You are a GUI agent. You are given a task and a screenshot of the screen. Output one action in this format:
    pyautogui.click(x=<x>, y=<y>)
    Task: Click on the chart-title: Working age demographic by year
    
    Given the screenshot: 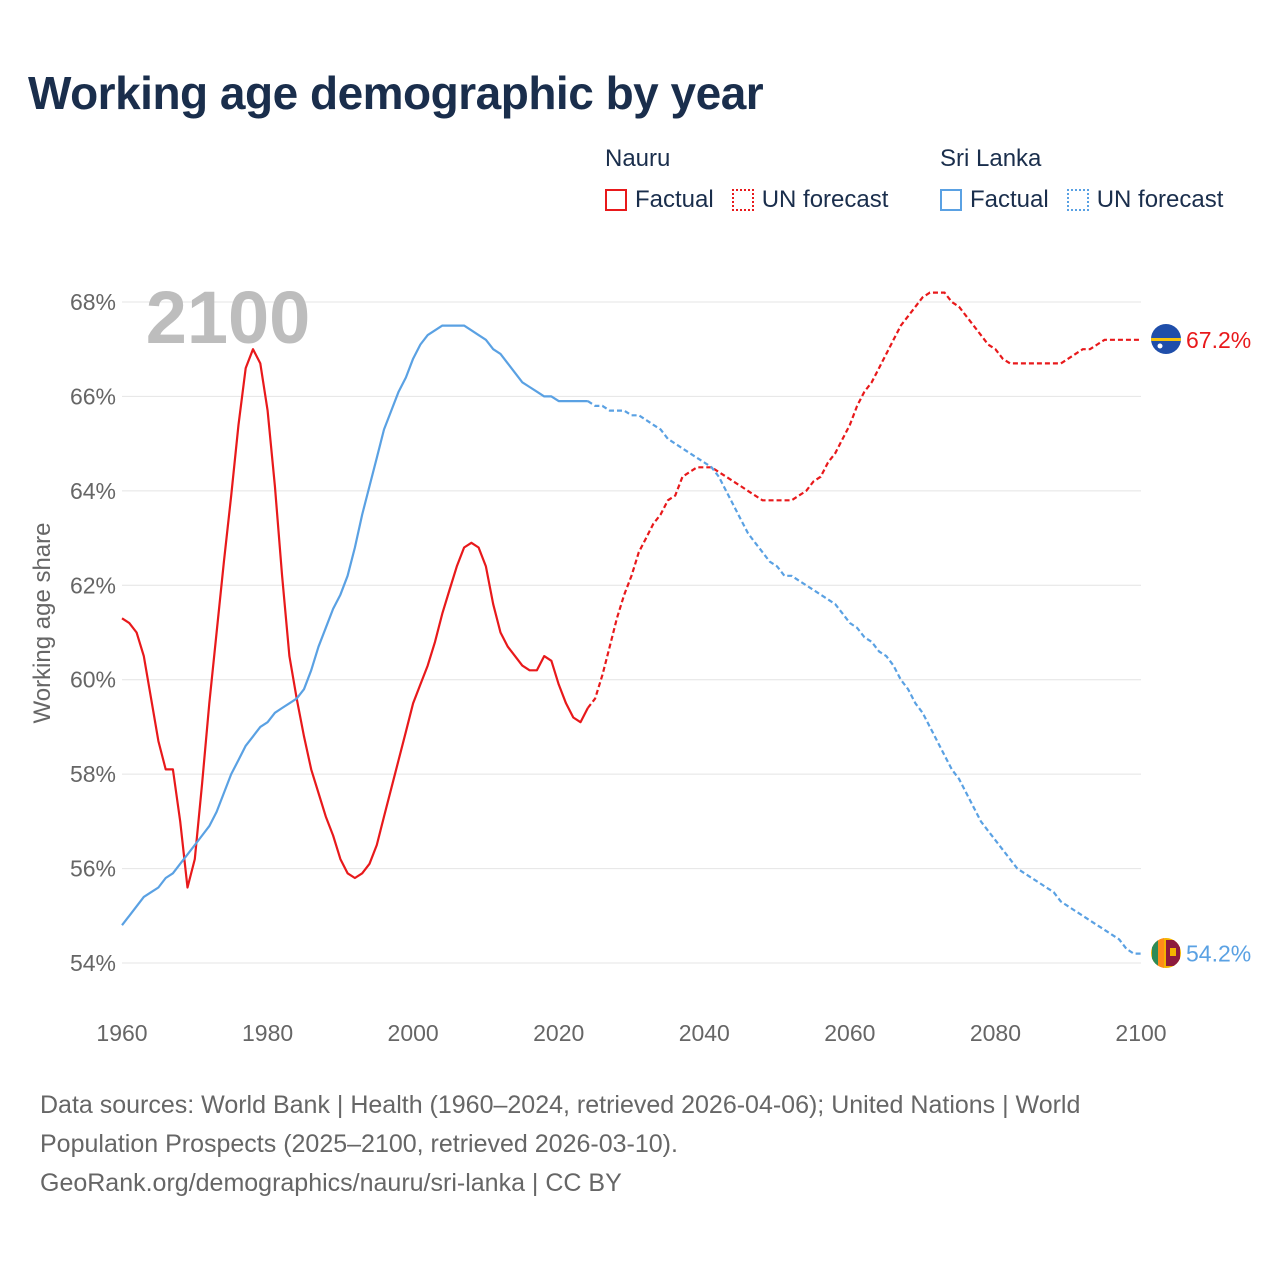 What is the action you would take?
    pyautogui.click(x=396, y=93)
    